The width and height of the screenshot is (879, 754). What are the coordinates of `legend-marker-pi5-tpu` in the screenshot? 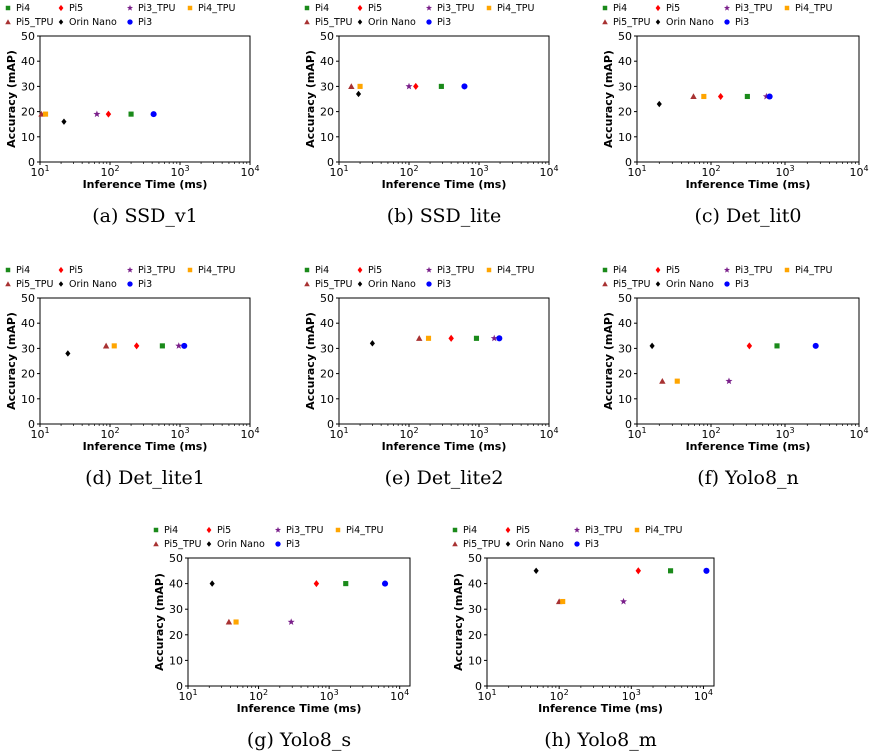 It's located at (8, 22).